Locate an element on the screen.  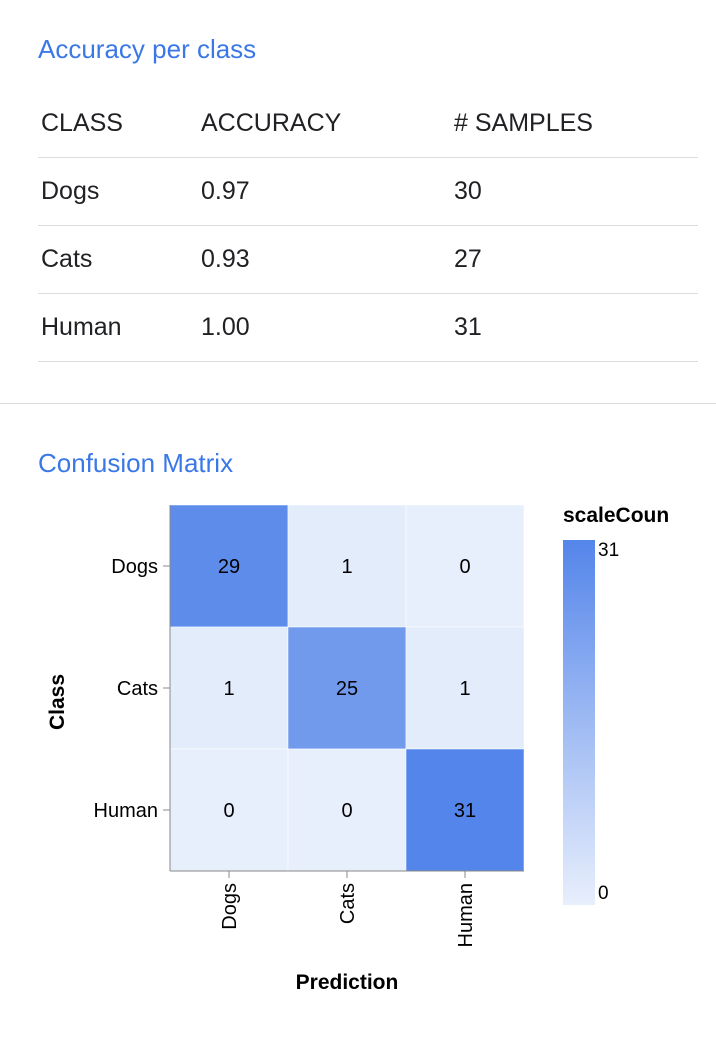
accuracy-section-title: Accuracy per class is located at coordinates (147, 49).